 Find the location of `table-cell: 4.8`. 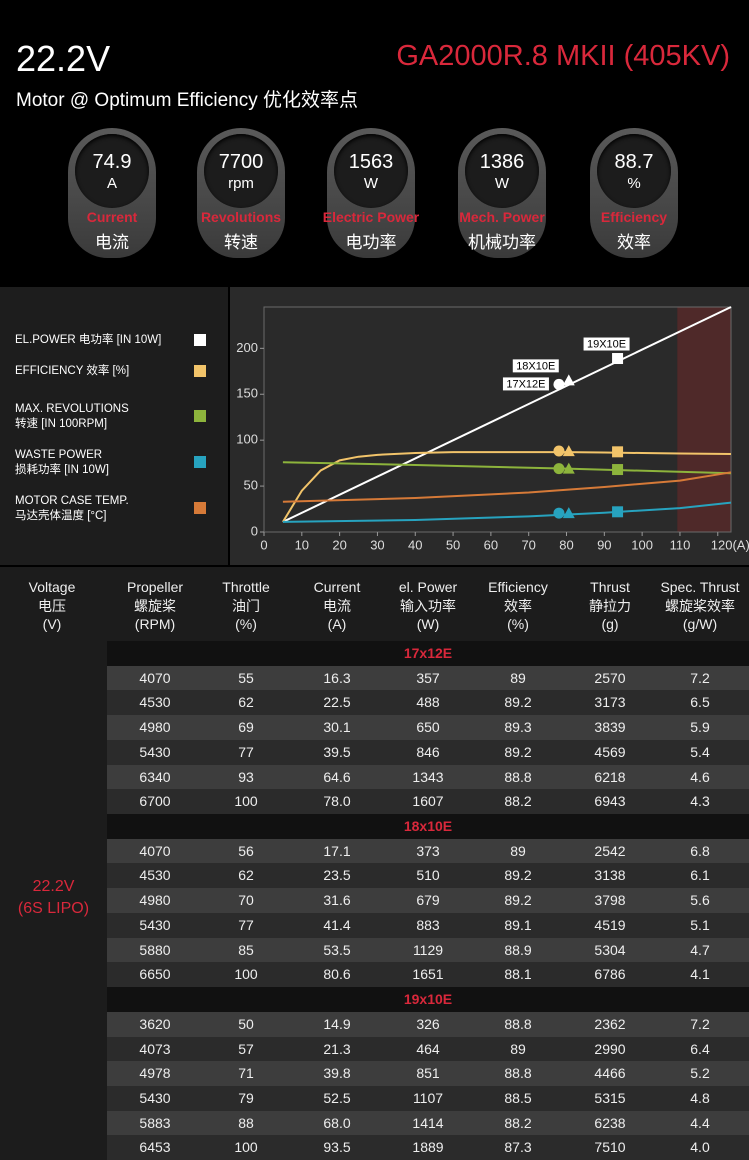

table-cell: 4.8 is located at coordinates (700, 1097).